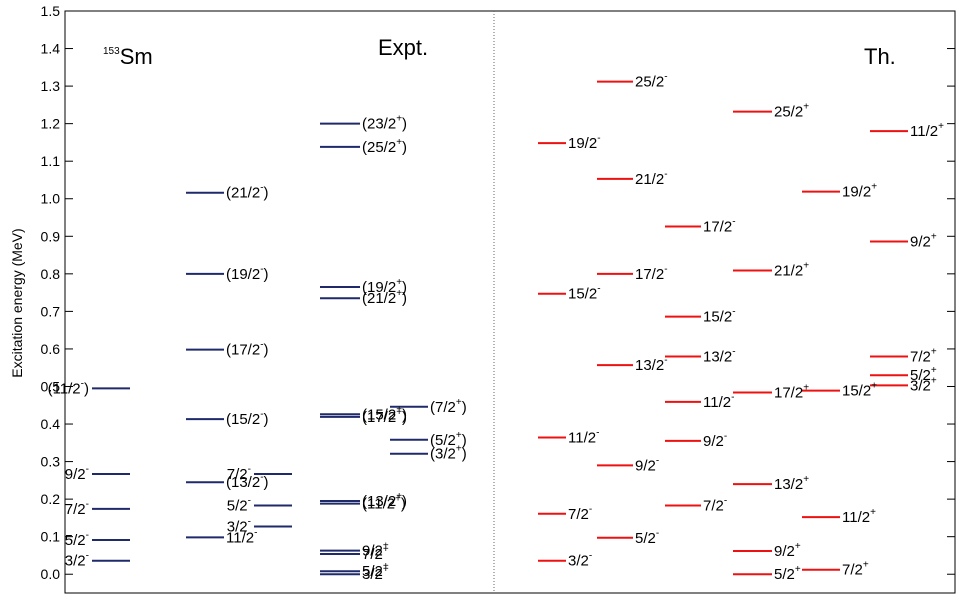 The height and width of the screenshot is (597, 956). I want to click on y-tick-label: 0.7, so click(51, 311).